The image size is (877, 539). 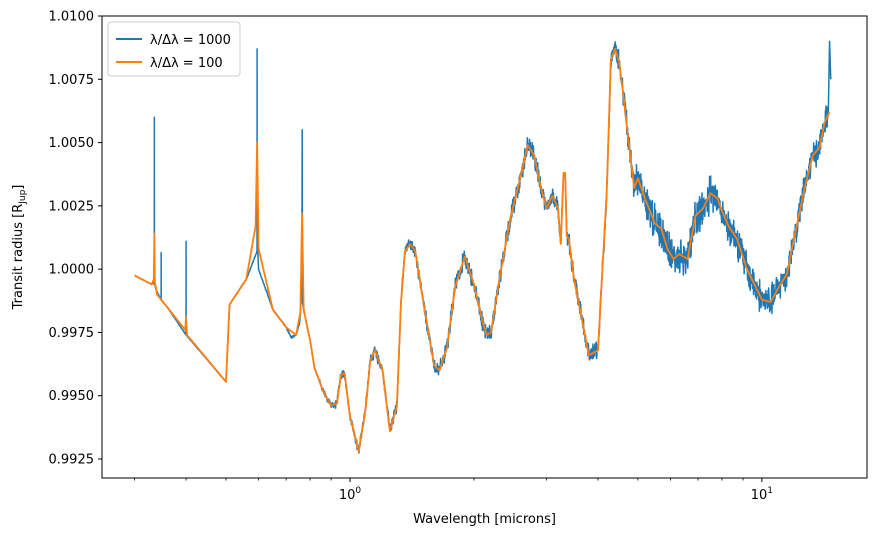 What do you see at coordinates (72, 206) in the screenshot?
I see `y-tick-label: 1.0025` at bounding box center [72, 206].